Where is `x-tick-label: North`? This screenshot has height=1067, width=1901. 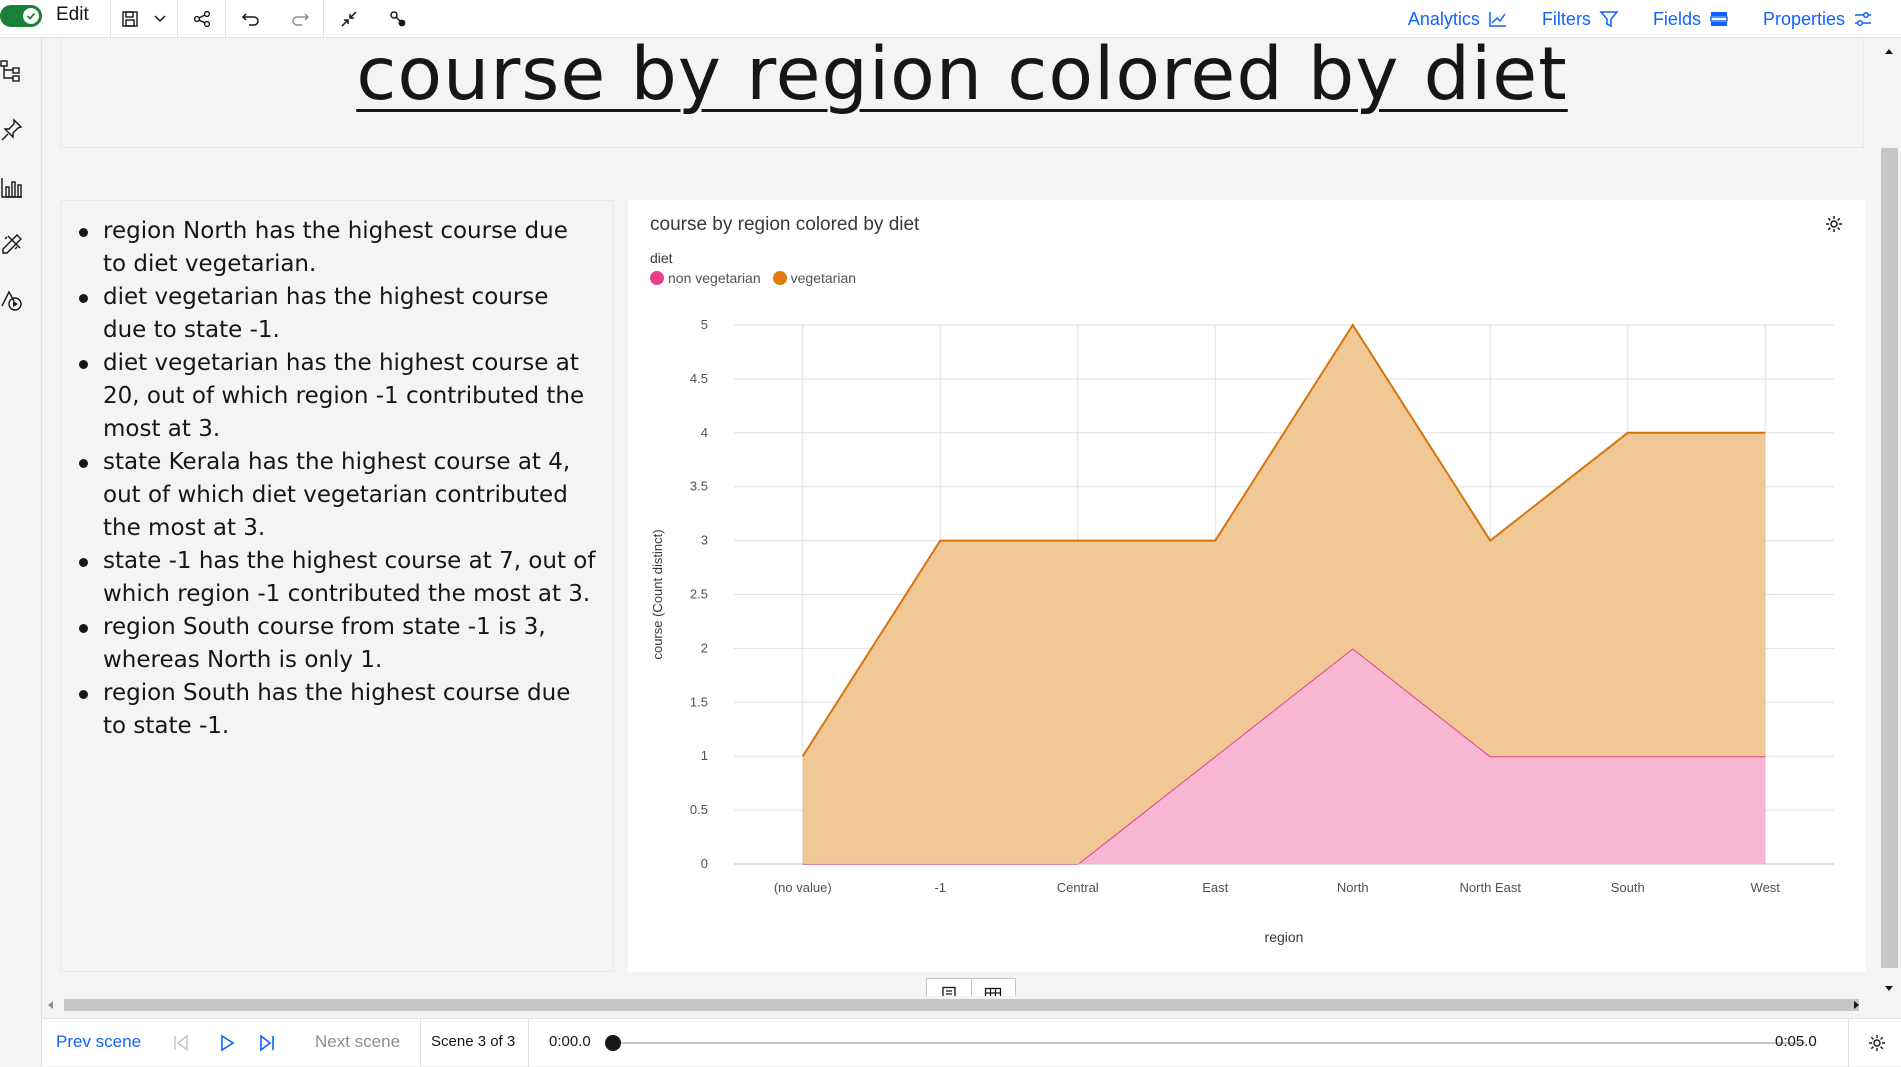
x-tick-label: North is located at coordinates (1353, 887).